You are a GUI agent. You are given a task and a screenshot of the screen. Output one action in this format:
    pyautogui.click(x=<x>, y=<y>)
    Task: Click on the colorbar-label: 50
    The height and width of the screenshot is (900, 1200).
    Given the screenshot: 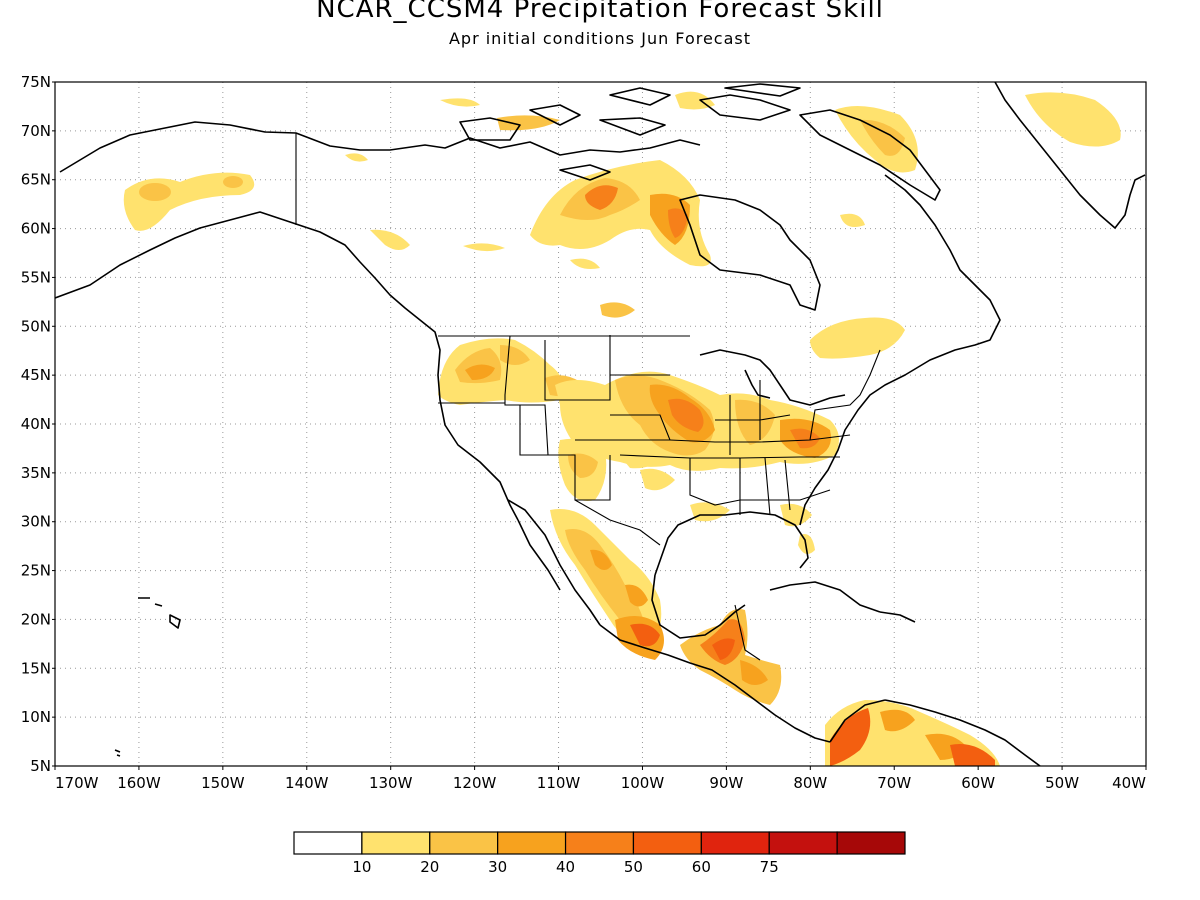 What is the action you would take?
    pyautogui.click(x=633, y=867)
    